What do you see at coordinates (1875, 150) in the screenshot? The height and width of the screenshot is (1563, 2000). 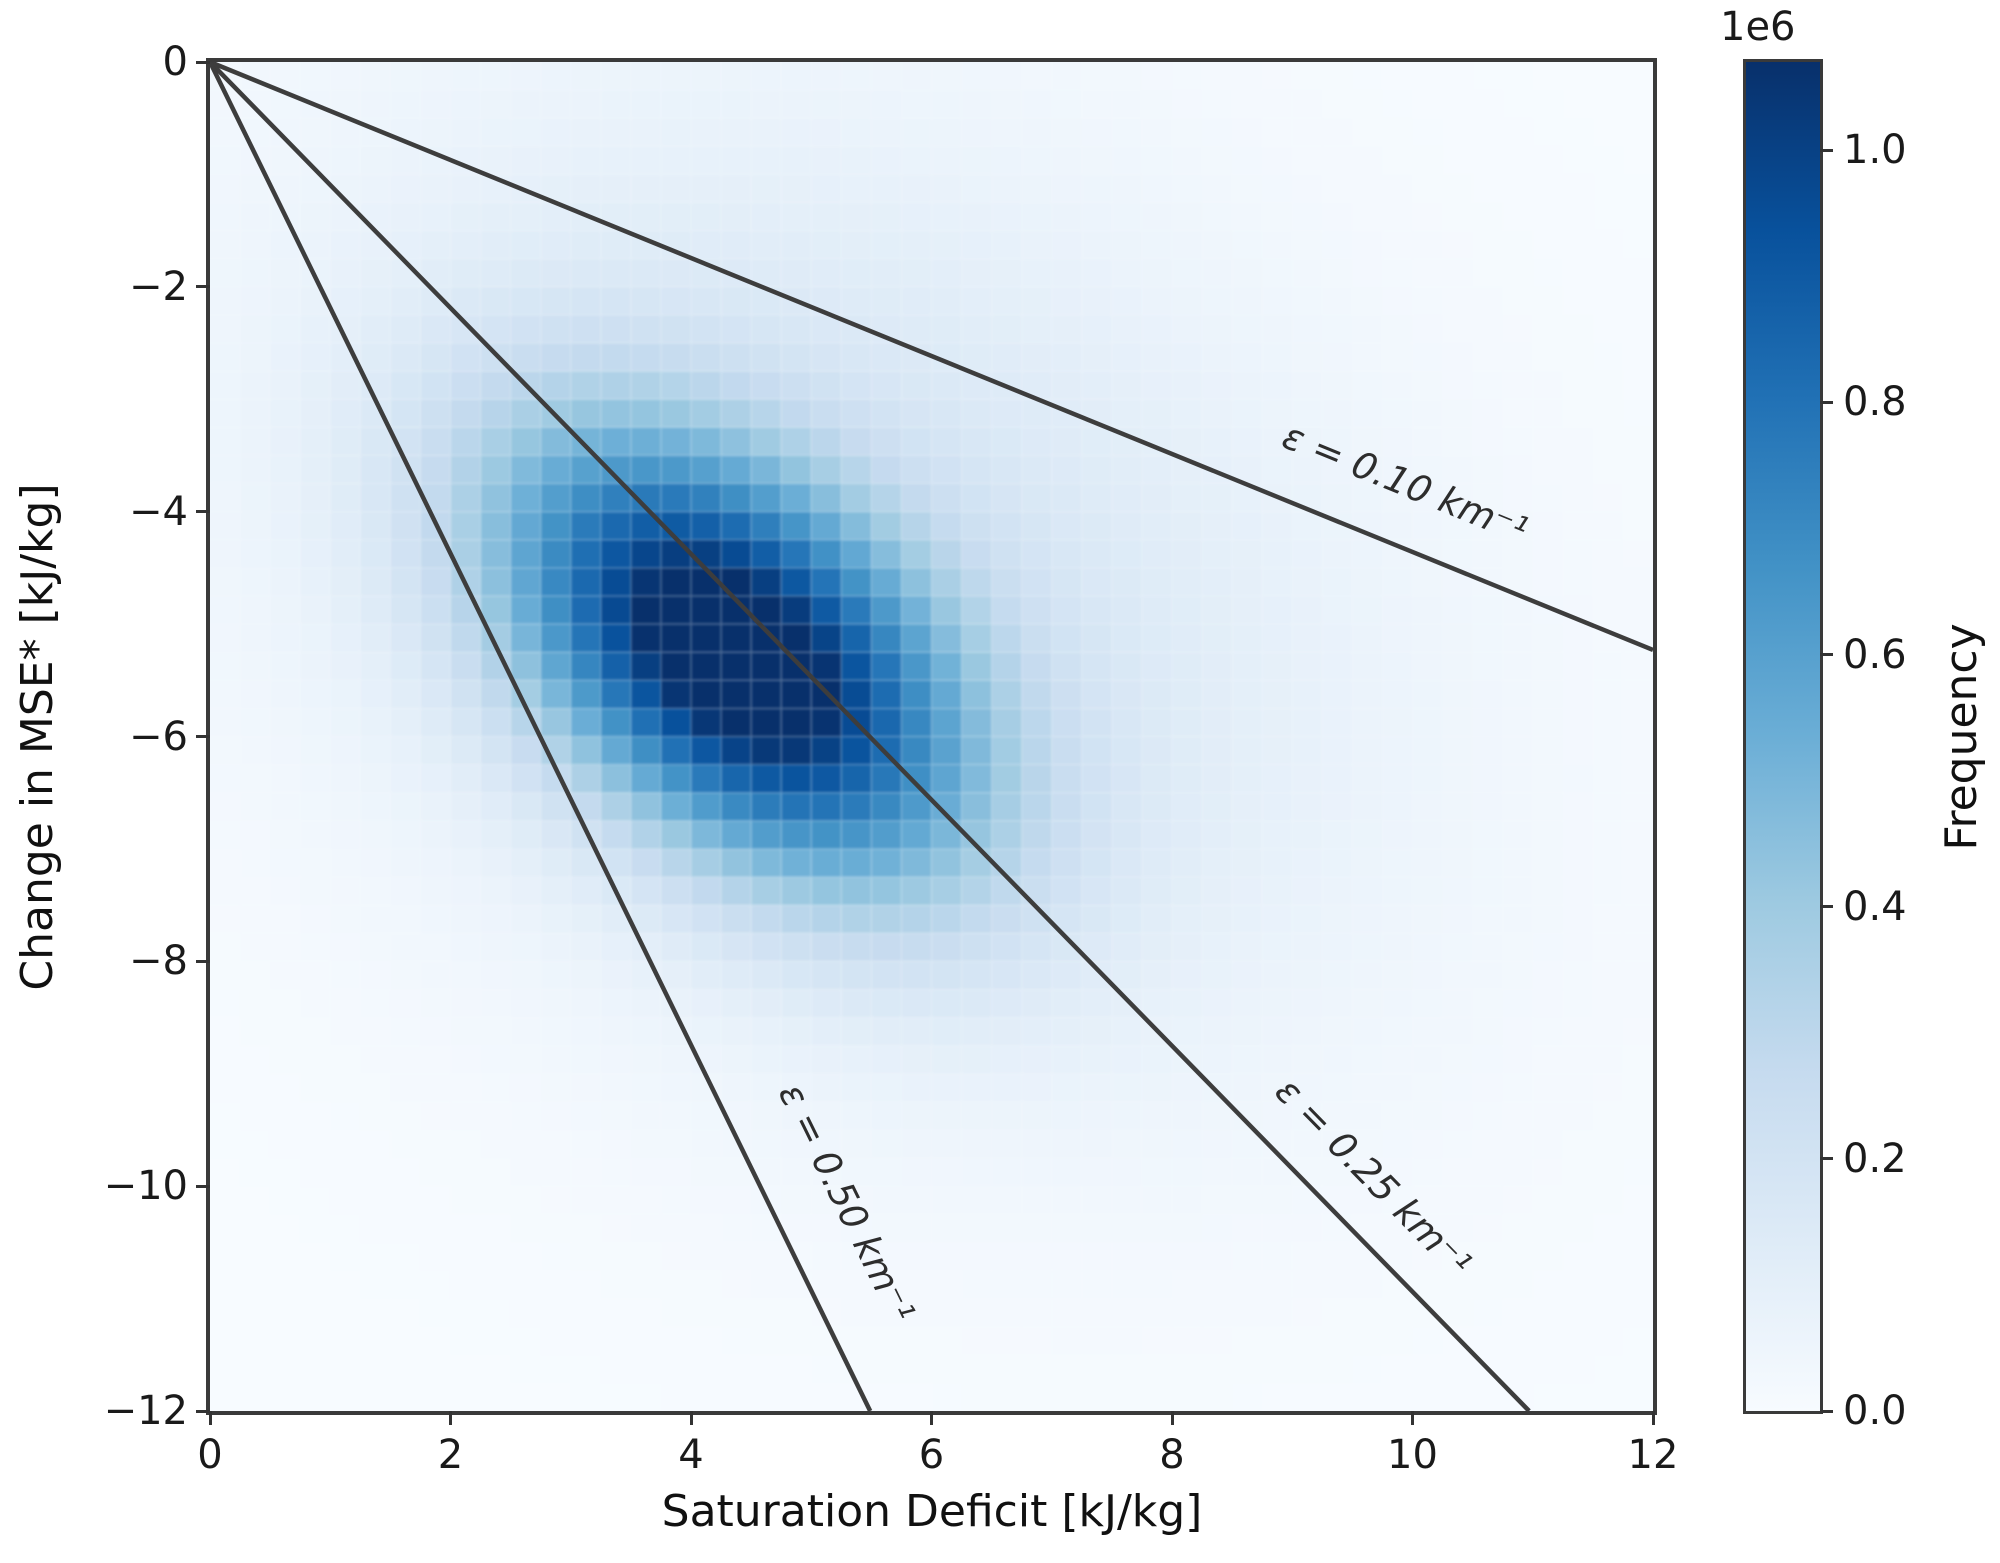 I see `colorbar-tick-label-1.0: 1.0` at bounding box center [1875, 150].